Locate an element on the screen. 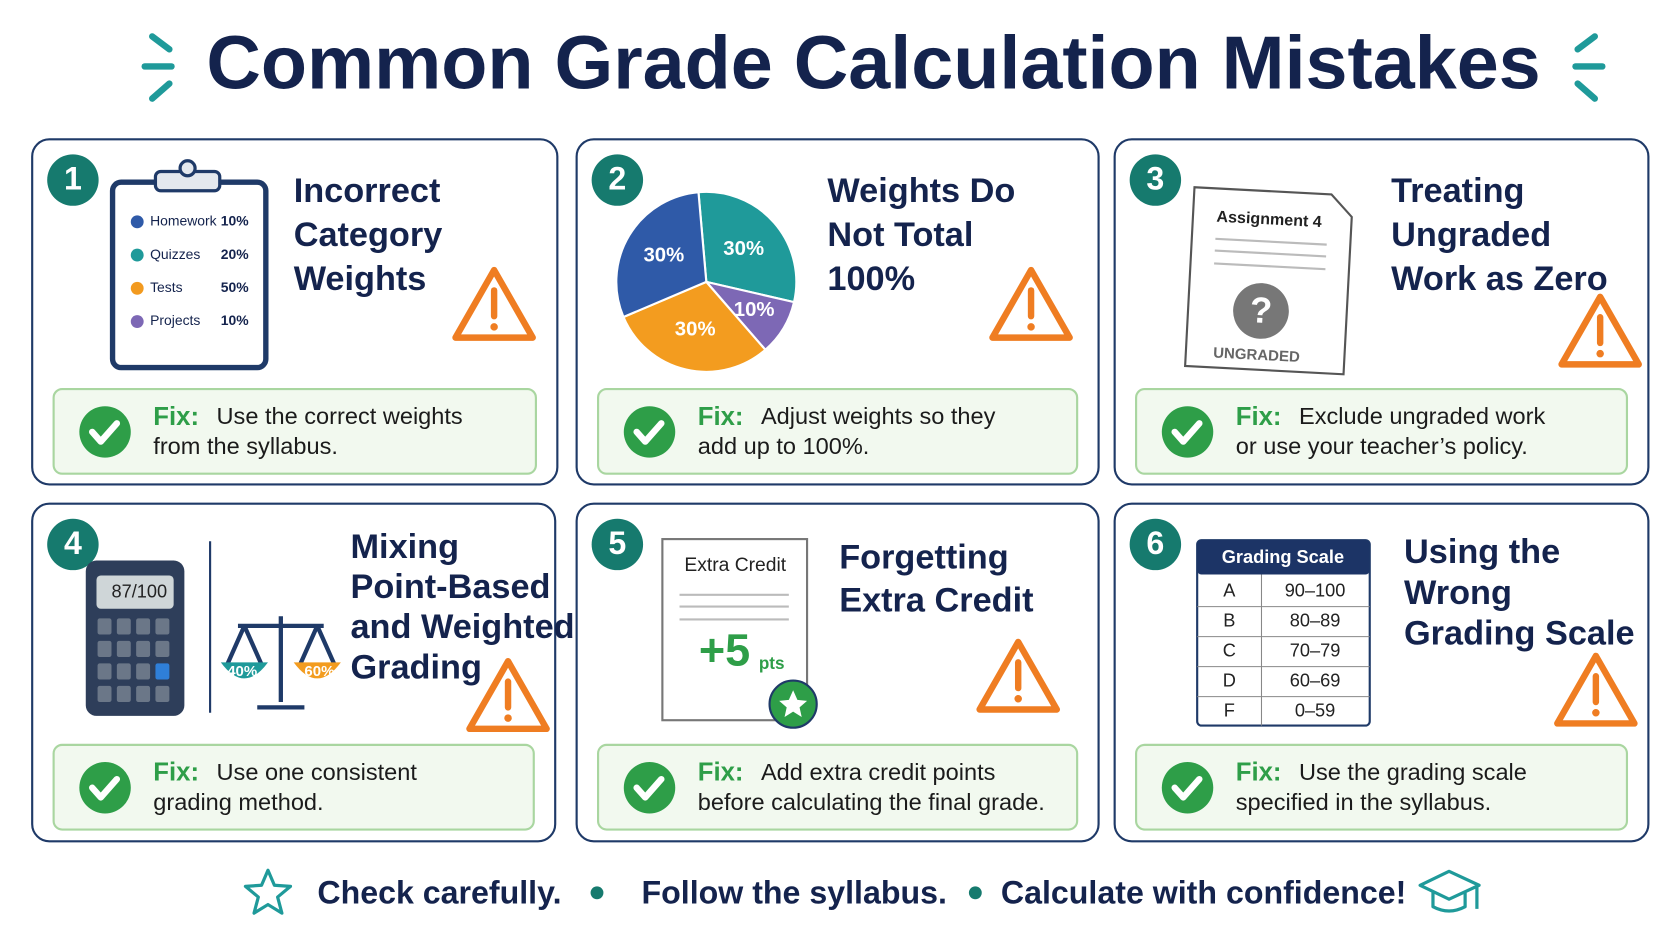 Image resolution: width=1672 pixels, height=941 pixels. fix-text: Add extra credit points is located at coordinates (878, 772).